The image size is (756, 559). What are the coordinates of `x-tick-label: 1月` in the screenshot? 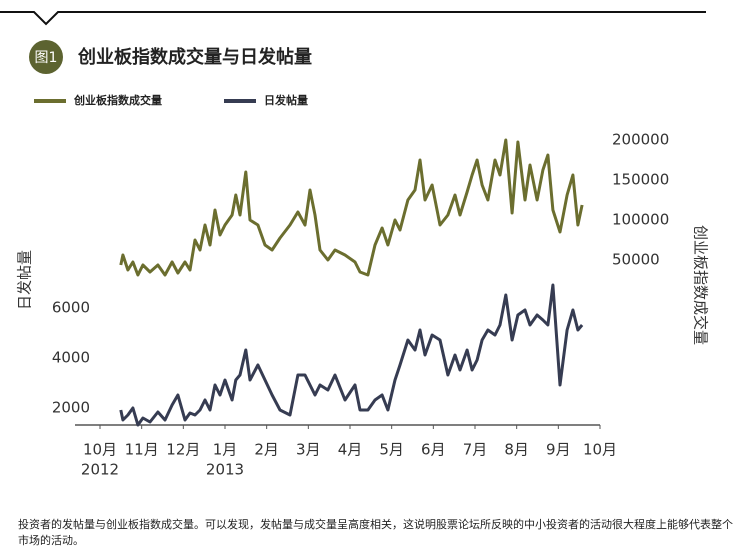 It's located at (225, 450).